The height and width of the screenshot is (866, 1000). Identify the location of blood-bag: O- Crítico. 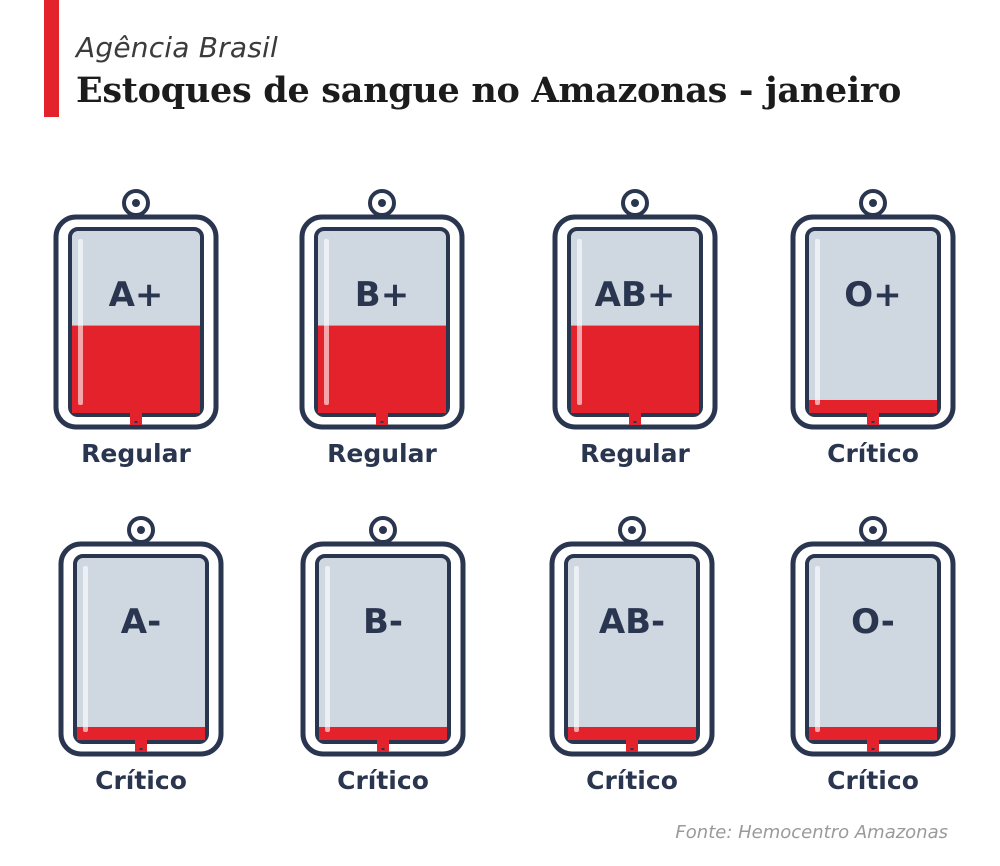
(873, 653).